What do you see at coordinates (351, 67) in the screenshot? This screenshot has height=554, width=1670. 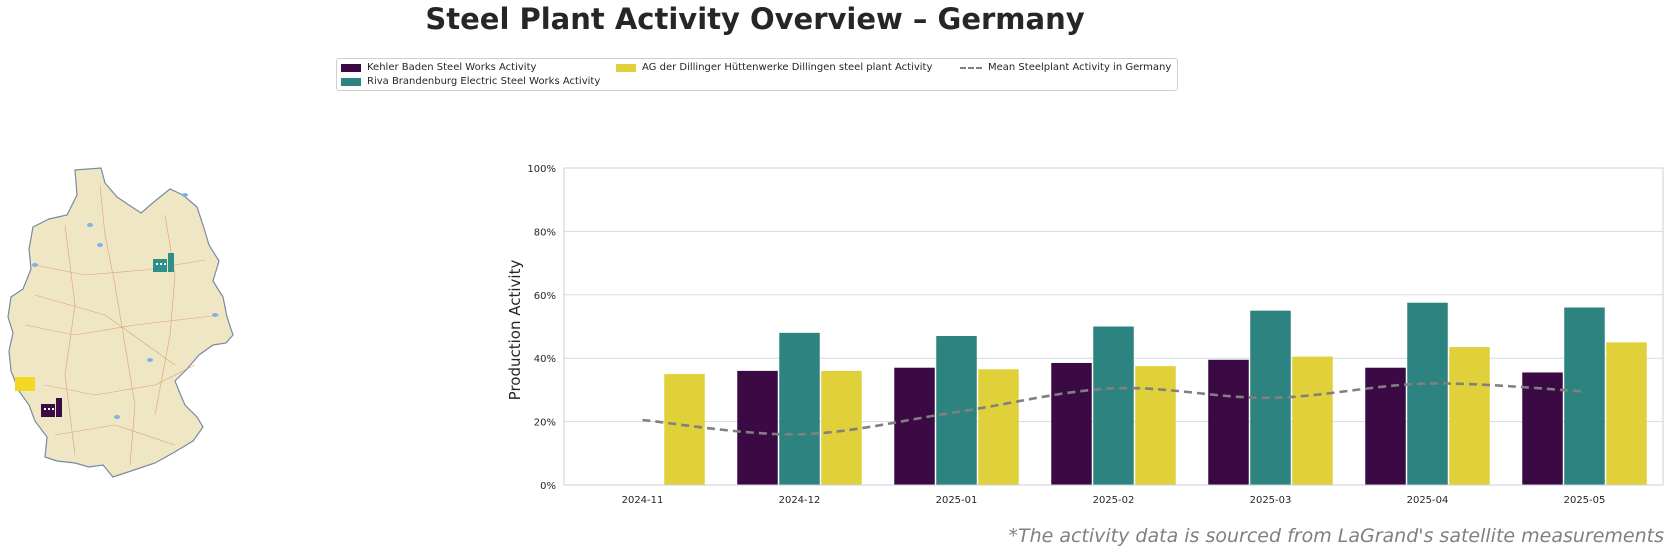 I see `legend-swatch-kehler` at bounding box center [351, 67].